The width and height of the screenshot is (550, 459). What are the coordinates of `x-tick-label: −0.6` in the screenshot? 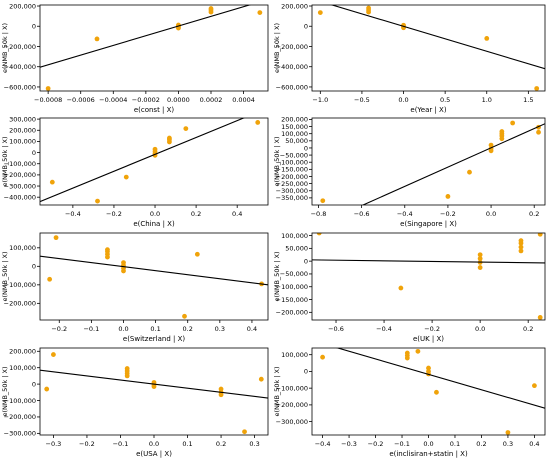 It's located at (336, 329).